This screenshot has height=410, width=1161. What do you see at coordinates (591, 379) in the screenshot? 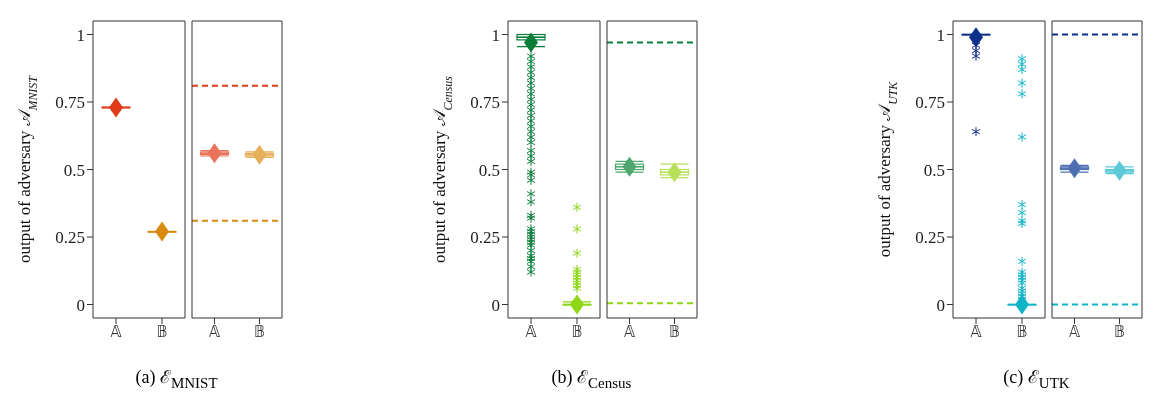
I see `text: (b) ℰ$_{Census}$` at bounding box center [591, 379].